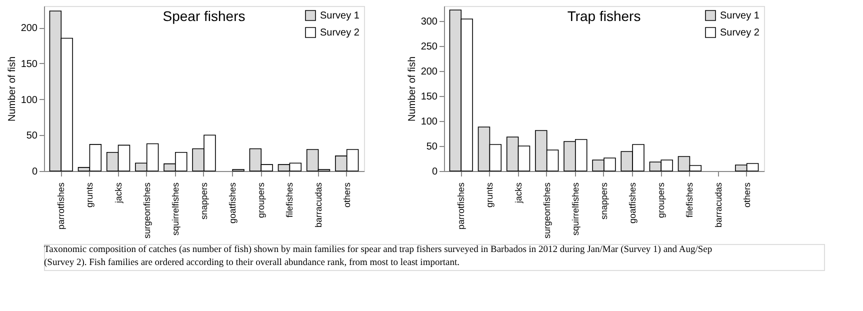 The height and width of the screenshot is (311, 863). What do you see at coordinates (204, 16) in the screenshot?
I see `chart-title: Spear fishers` at bounding box center [204, 16].